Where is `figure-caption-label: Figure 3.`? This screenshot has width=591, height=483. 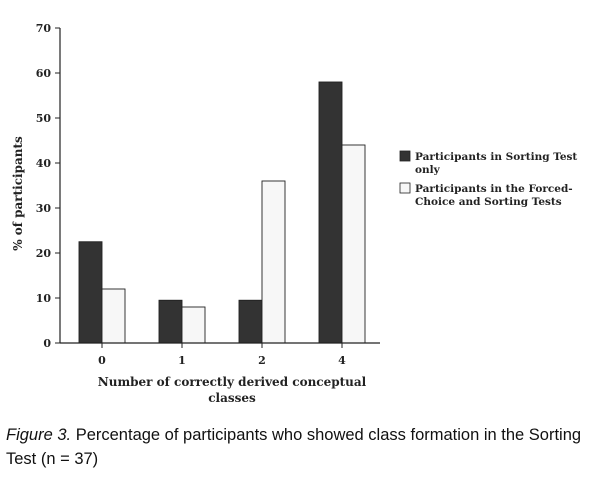
figure-caption-label: Figure 3. is located at coordinates (39, 435).